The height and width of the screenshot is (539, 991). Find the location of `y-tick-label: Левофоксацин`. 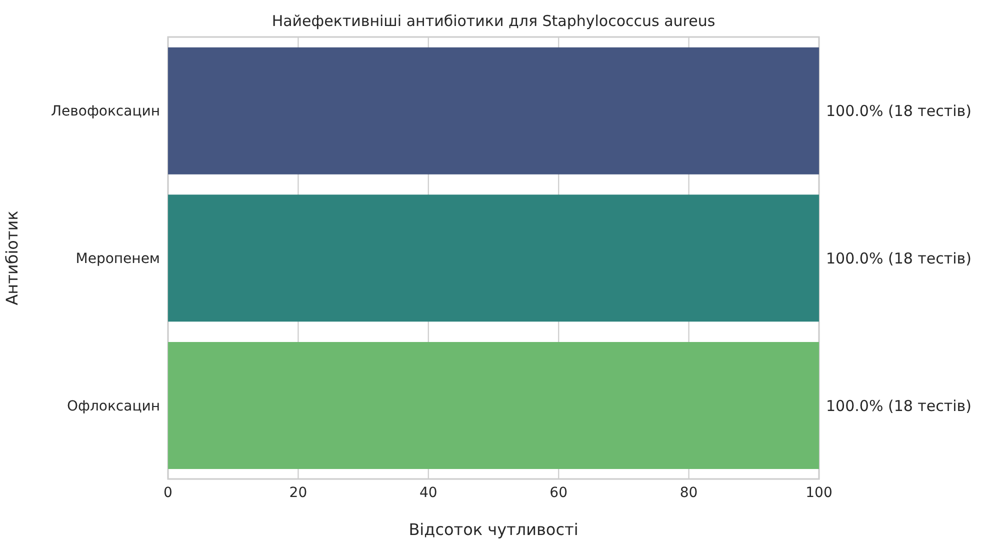

y-tick-label: Левофоксацин is located at coordinates (105, 112).